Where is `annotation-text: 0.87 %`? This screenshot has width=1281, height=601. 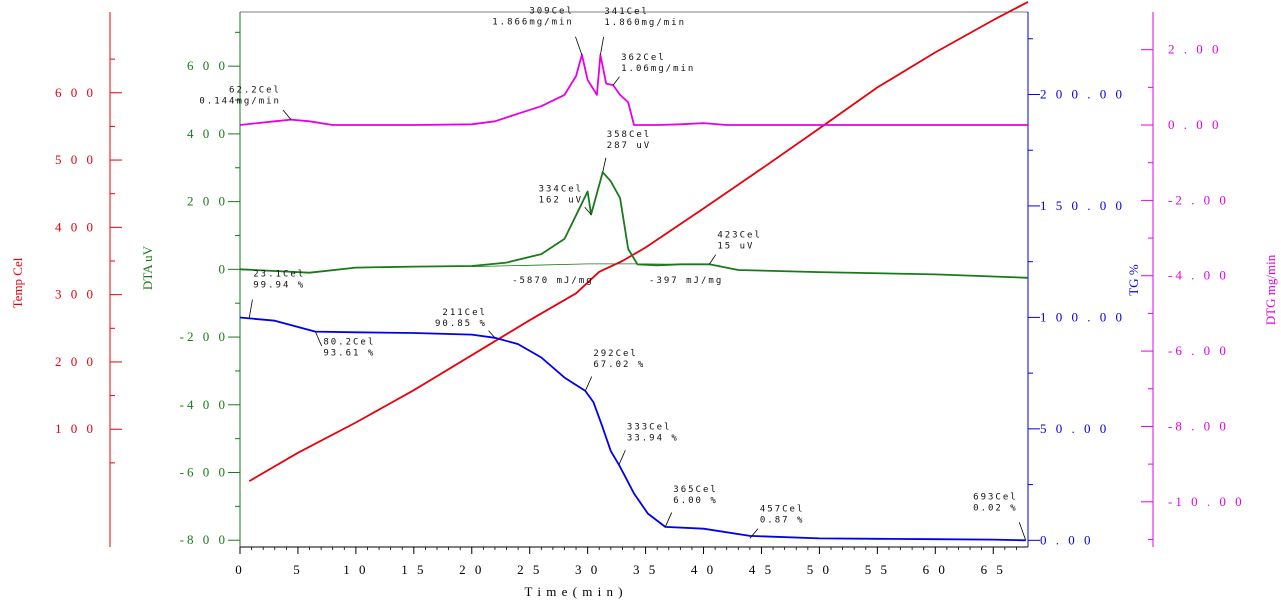
annotation-text: 0.87 % is located at coordinates (782, 520).